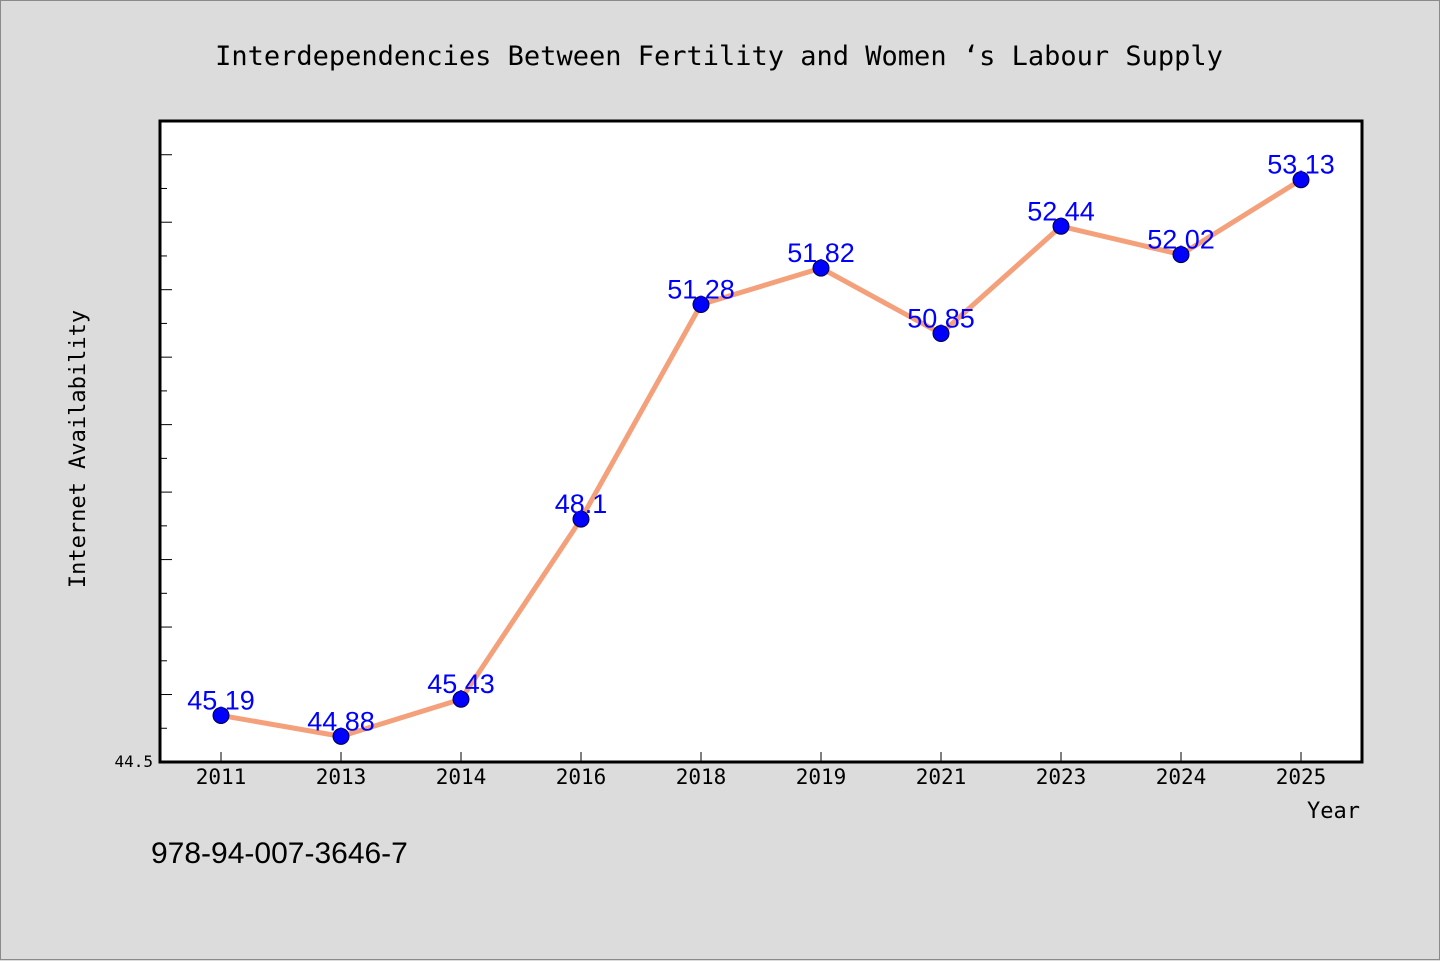  What do you see at coordinates (761, 770) in the screenshot?
I see `x-axis-ticks: 2011 2013 2014 2016 2018 2019 2021 2023 2024 2025` at bounding box center [761, 770].